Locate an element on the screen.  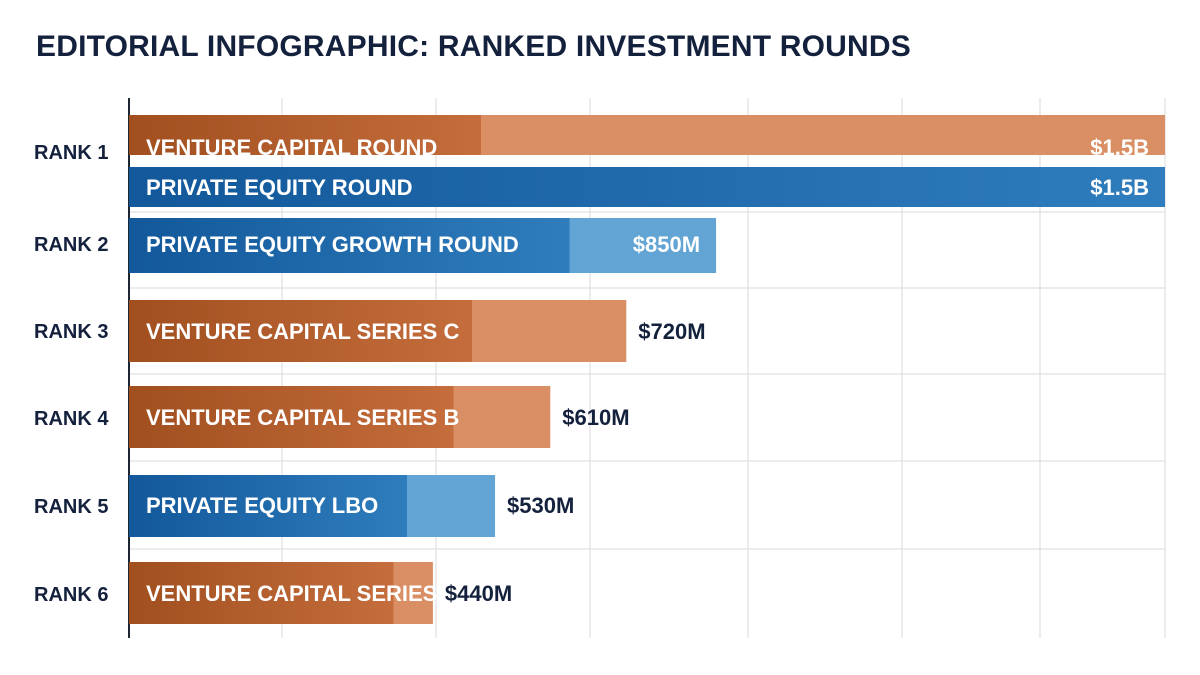
rank-label: RANK 4 is located at coordinates (71, 419).